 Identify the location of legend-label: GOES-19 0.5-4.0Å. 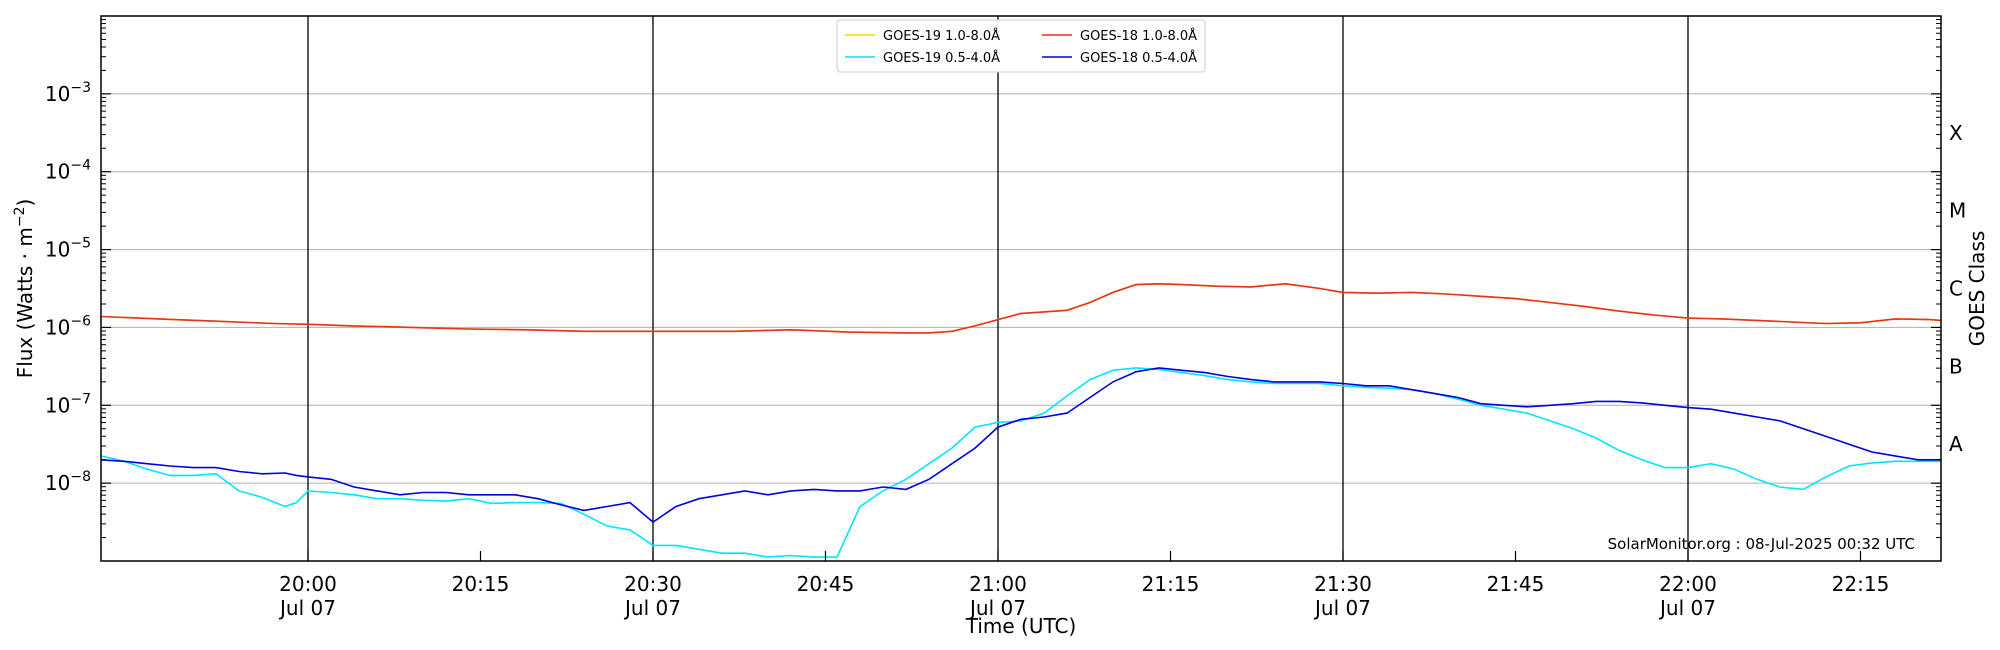
(941, 58).